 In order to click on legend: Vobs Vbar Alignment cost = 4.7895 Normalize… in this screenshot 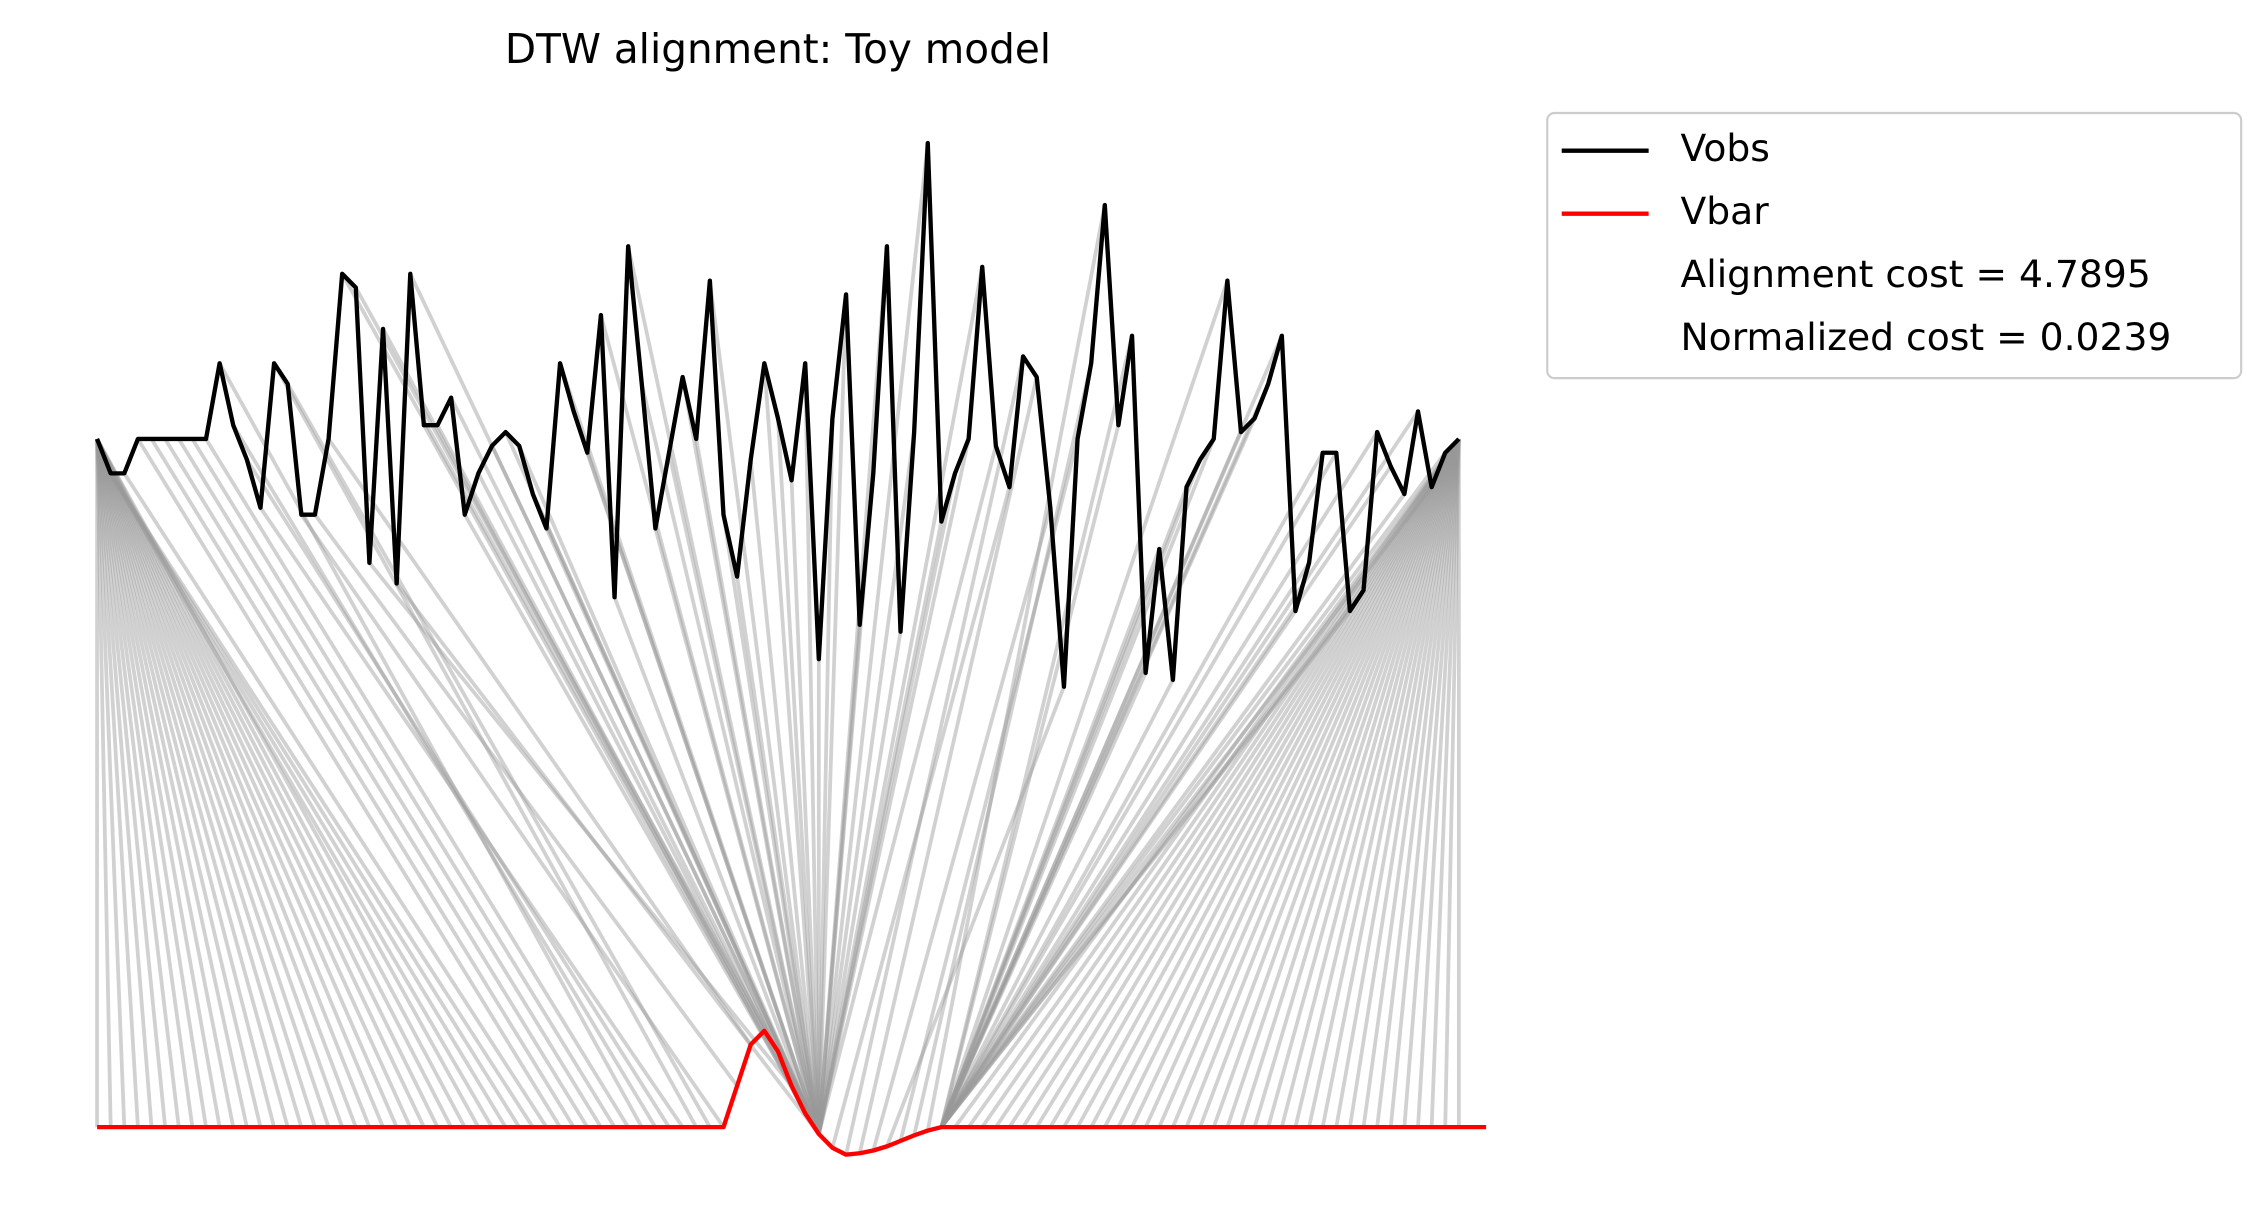, I will do `click(1894, 245)`.